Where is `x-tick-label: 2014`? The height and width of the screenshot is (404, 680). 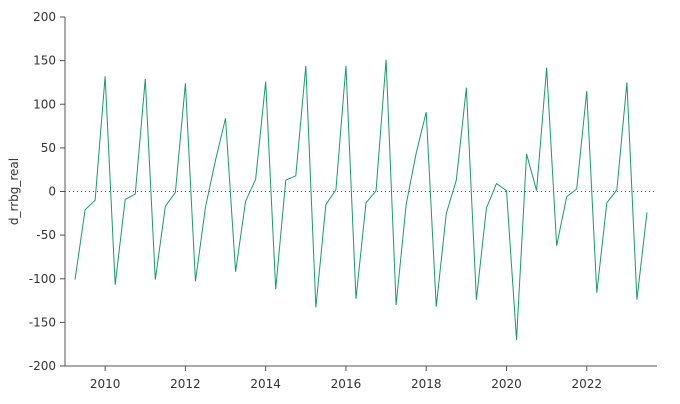 x-tick-label: 2014 is located at coordinates (265, 384).